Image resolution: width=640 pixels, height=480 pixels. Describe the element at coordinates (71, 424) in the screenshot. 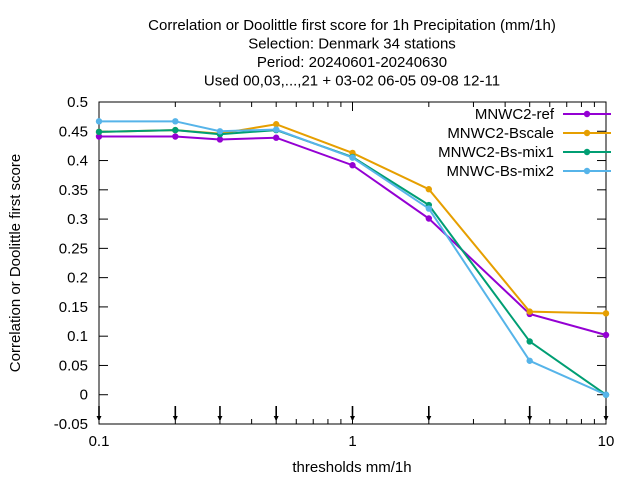

I see `y-tick-label: -0.05` at that location.